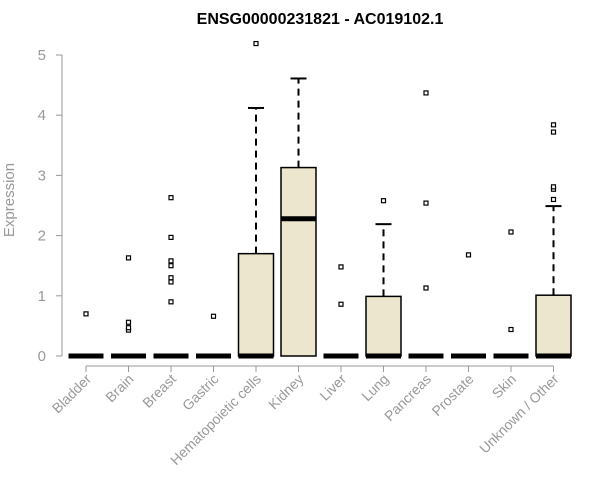 Image resolution: width=600 pixels, height=500 pixels. Describe the element at coordinates (374, 387) in the screenshot. I see `x-tick-label: Lung` at that location.